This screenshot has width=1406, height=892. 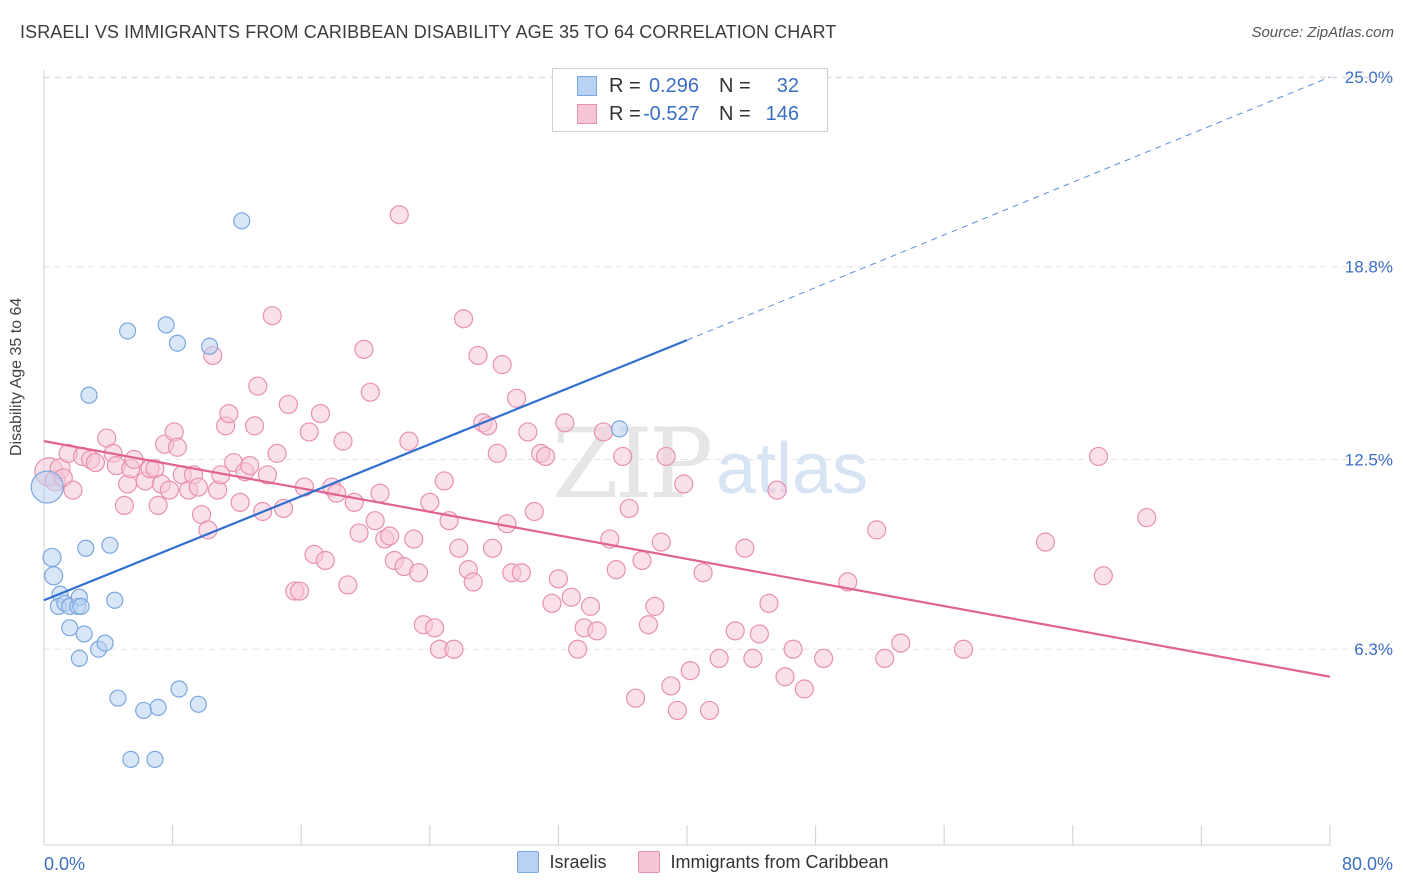 I want to click on bottom-legend-caribbean: Immigrants from Caribbean, so click(x=763, y=862).